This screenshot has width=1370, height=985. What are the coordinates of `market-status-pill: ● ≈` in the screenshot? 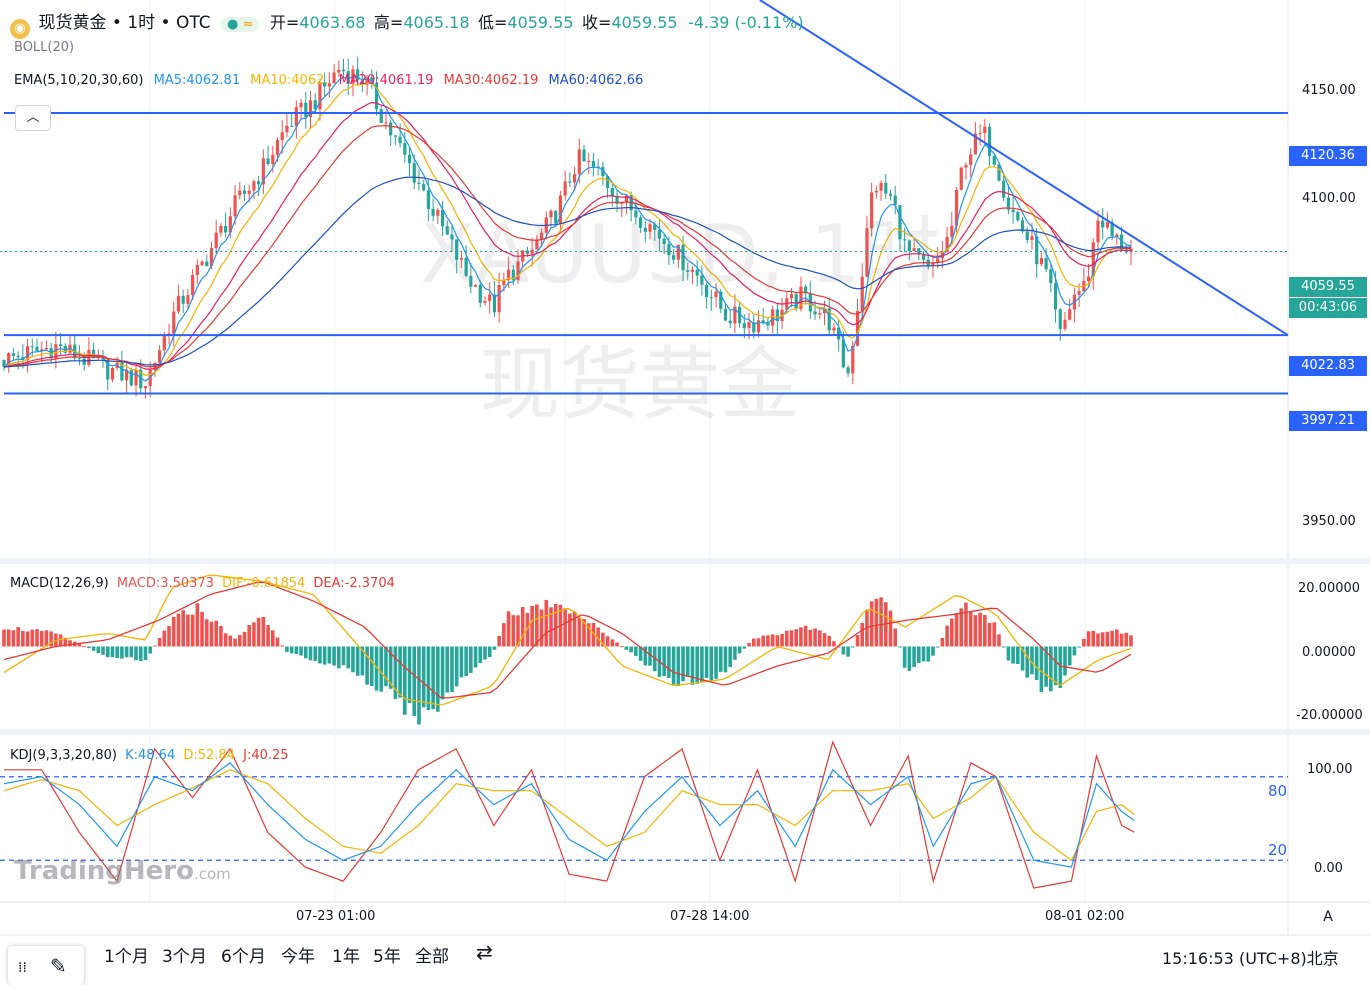 It's located at (240, 24).